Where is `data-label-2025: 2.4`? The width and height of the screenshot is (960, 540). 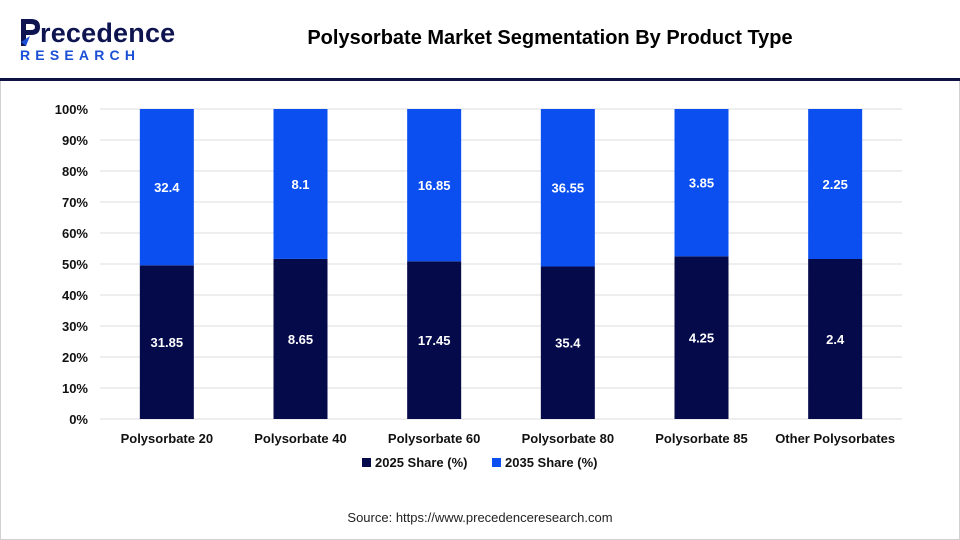
data-label-2025: 2.4 is located at coordinates (835, 339).